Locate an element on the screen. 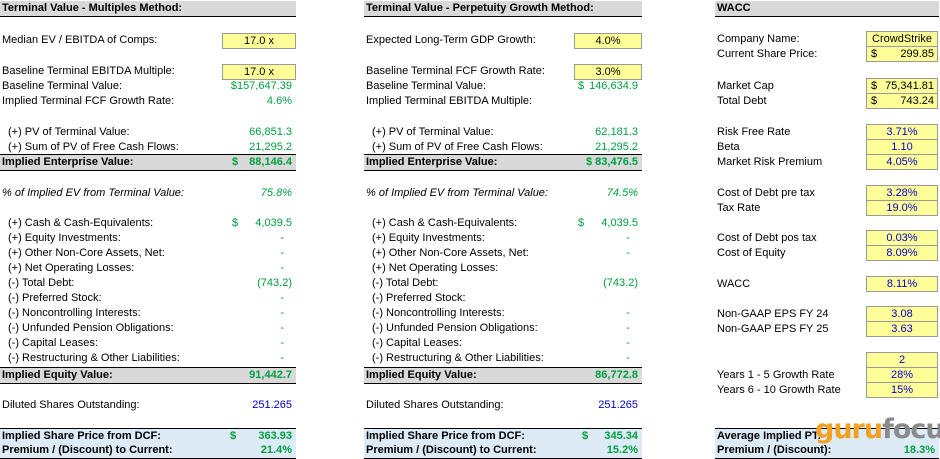 Image resolution: width=940 pixels, height=459 pixels. rf-label: Risk Free Rate is located at coordinates (754, 132).